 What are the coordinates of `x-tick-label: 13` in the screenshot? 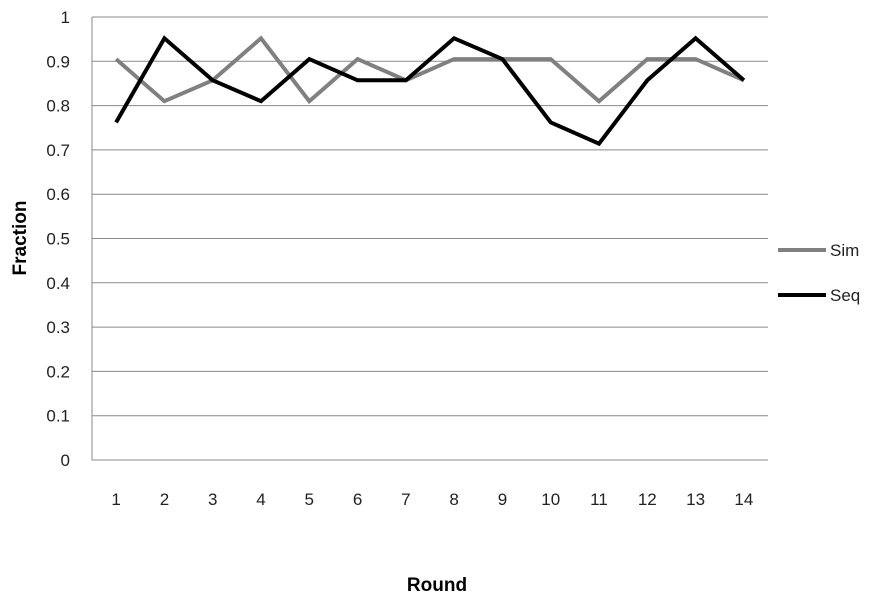 It's located at (695, 499).